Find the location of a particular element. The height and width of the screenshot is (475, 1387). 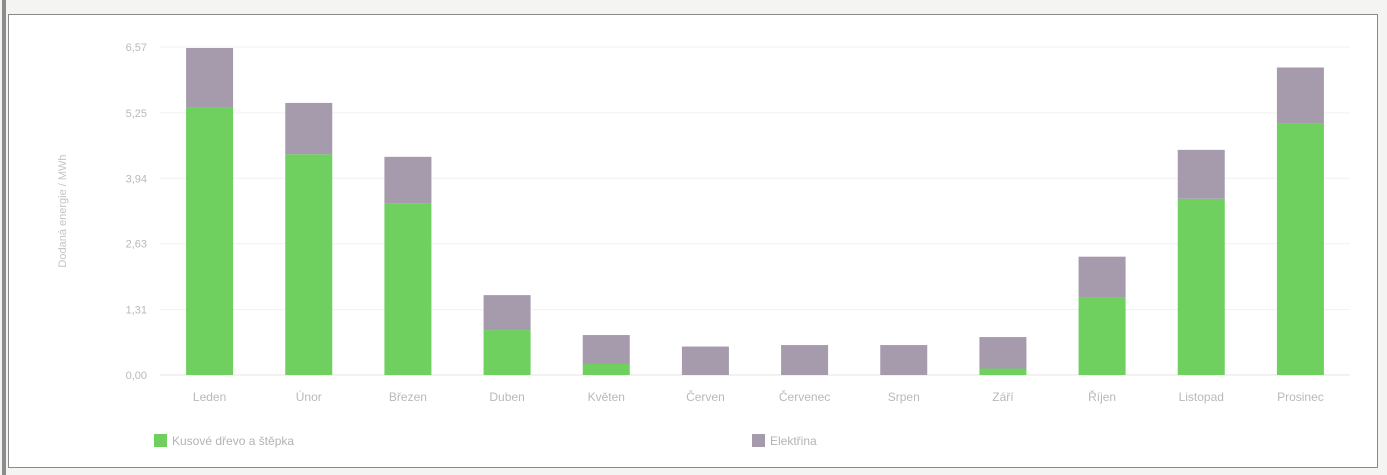

x-tick-label: Duben is located at coordinates (506, 397).